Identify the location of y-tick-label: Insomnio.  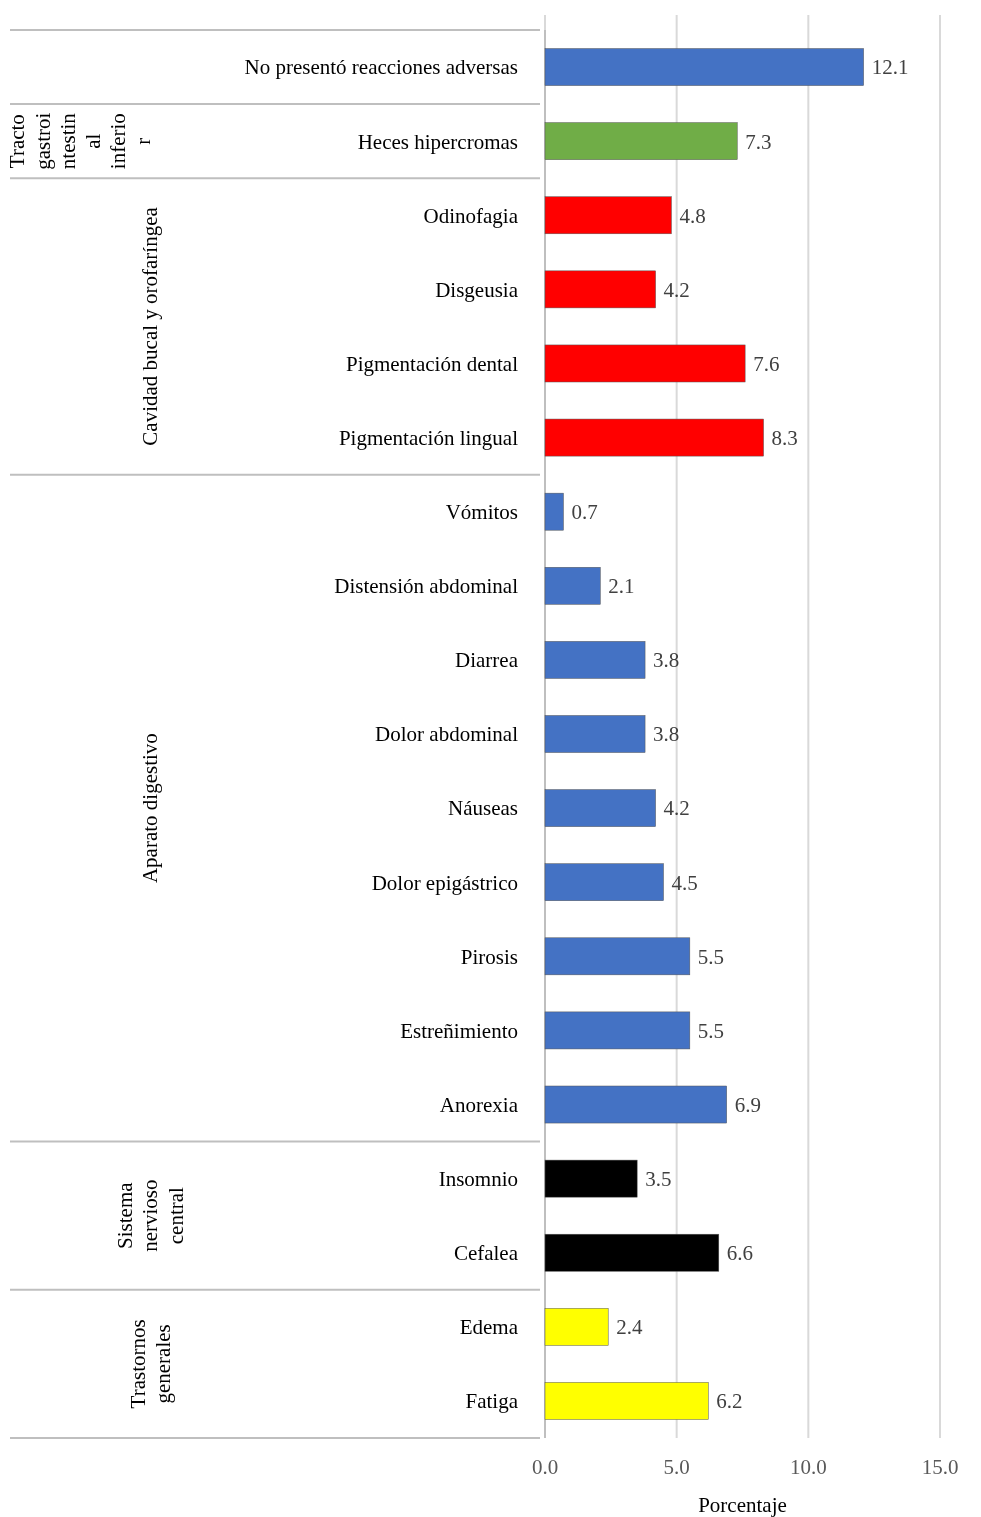
(478, 1178).